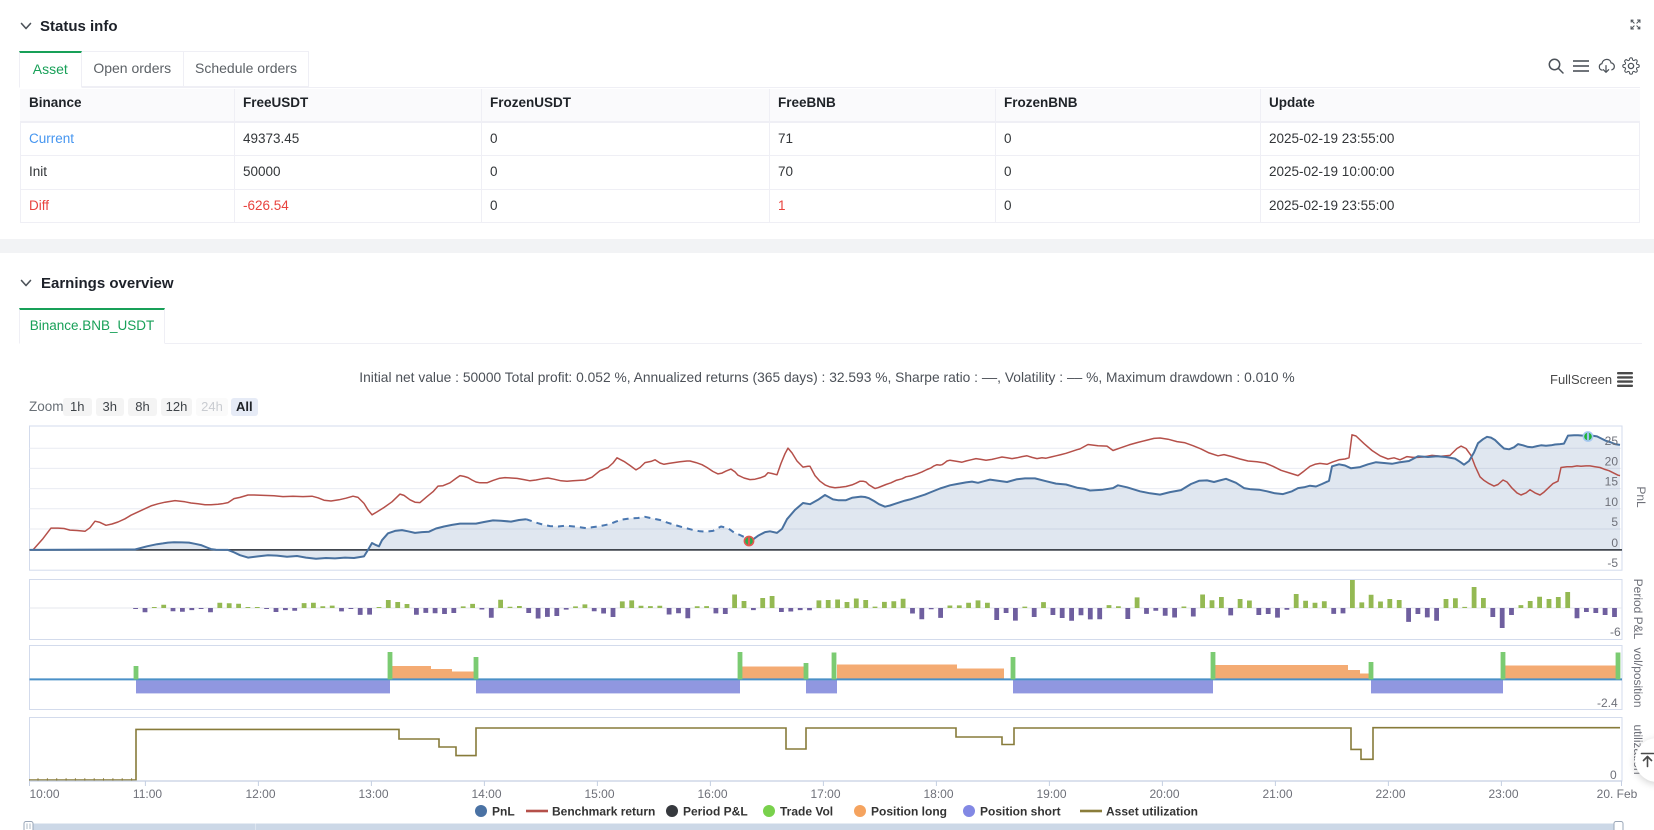  I want to click on svg-text: 25, so click(1612, 441).